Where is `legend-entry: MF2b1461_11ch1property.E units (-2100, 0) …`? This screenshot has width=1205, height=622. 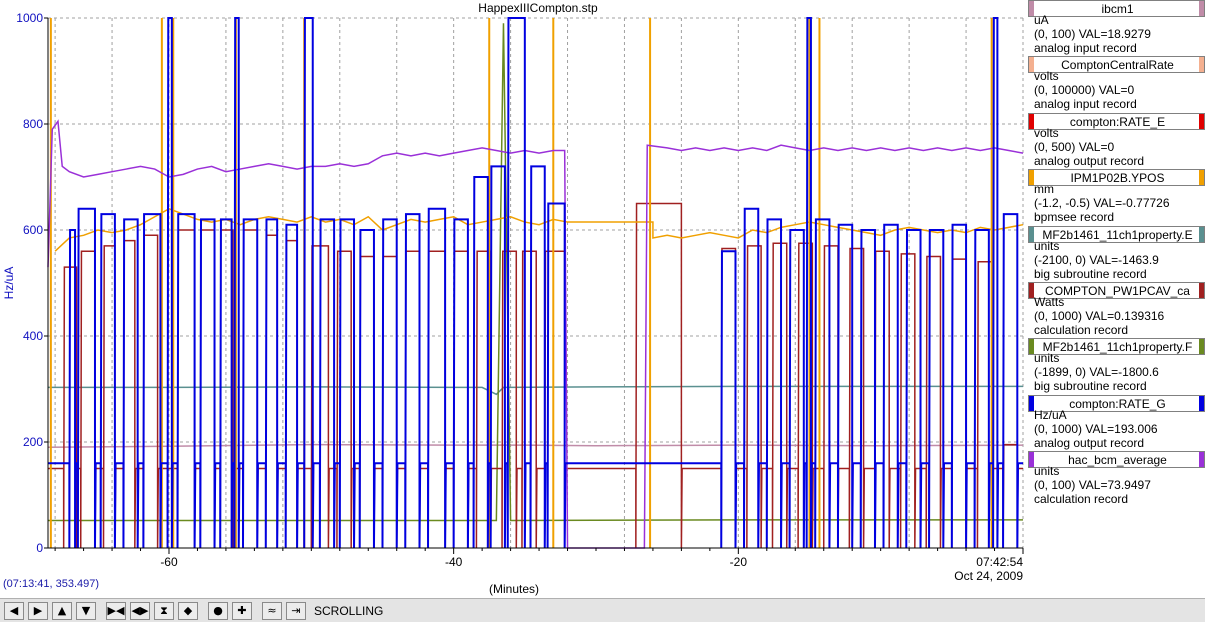 legend-entry: MF2b1461_11ch1property.E units (-2100, 0) … is located at coordinates (1116, 253).